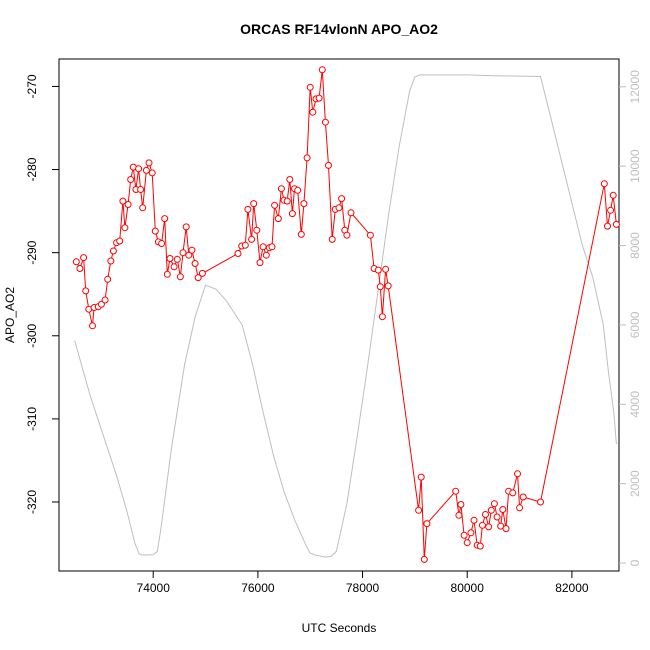 The image size is (650, 650). I want to click on x-tick-label: 74000, so click(154, 588).